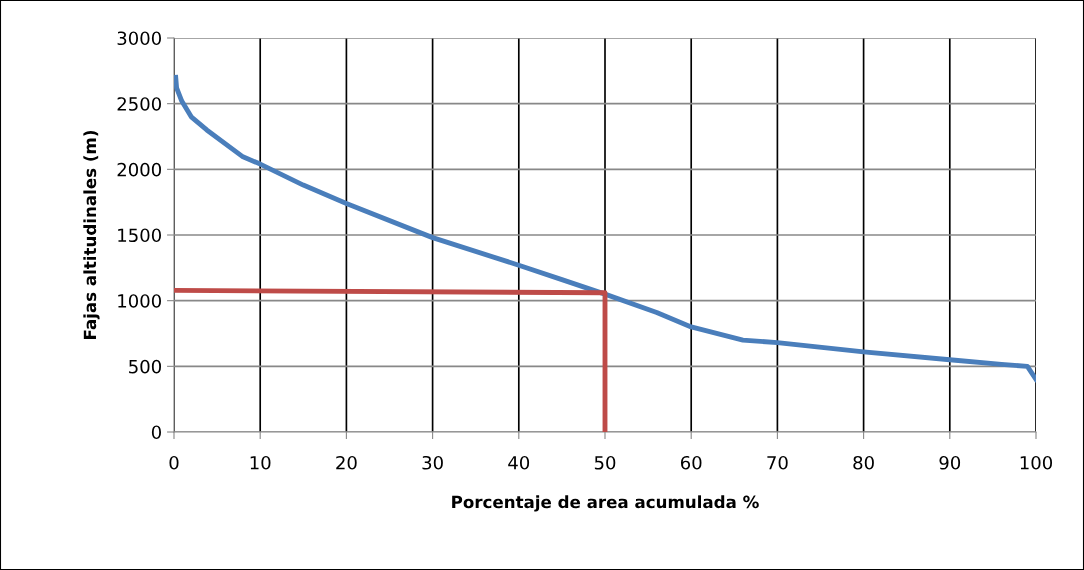 Image resolution: width=1084 pixels, height=570 pixels. What do you see at coordinates (260, 462) in the screenshot?
I see `x-tick-label: 10` at bounding box center [260, 462].